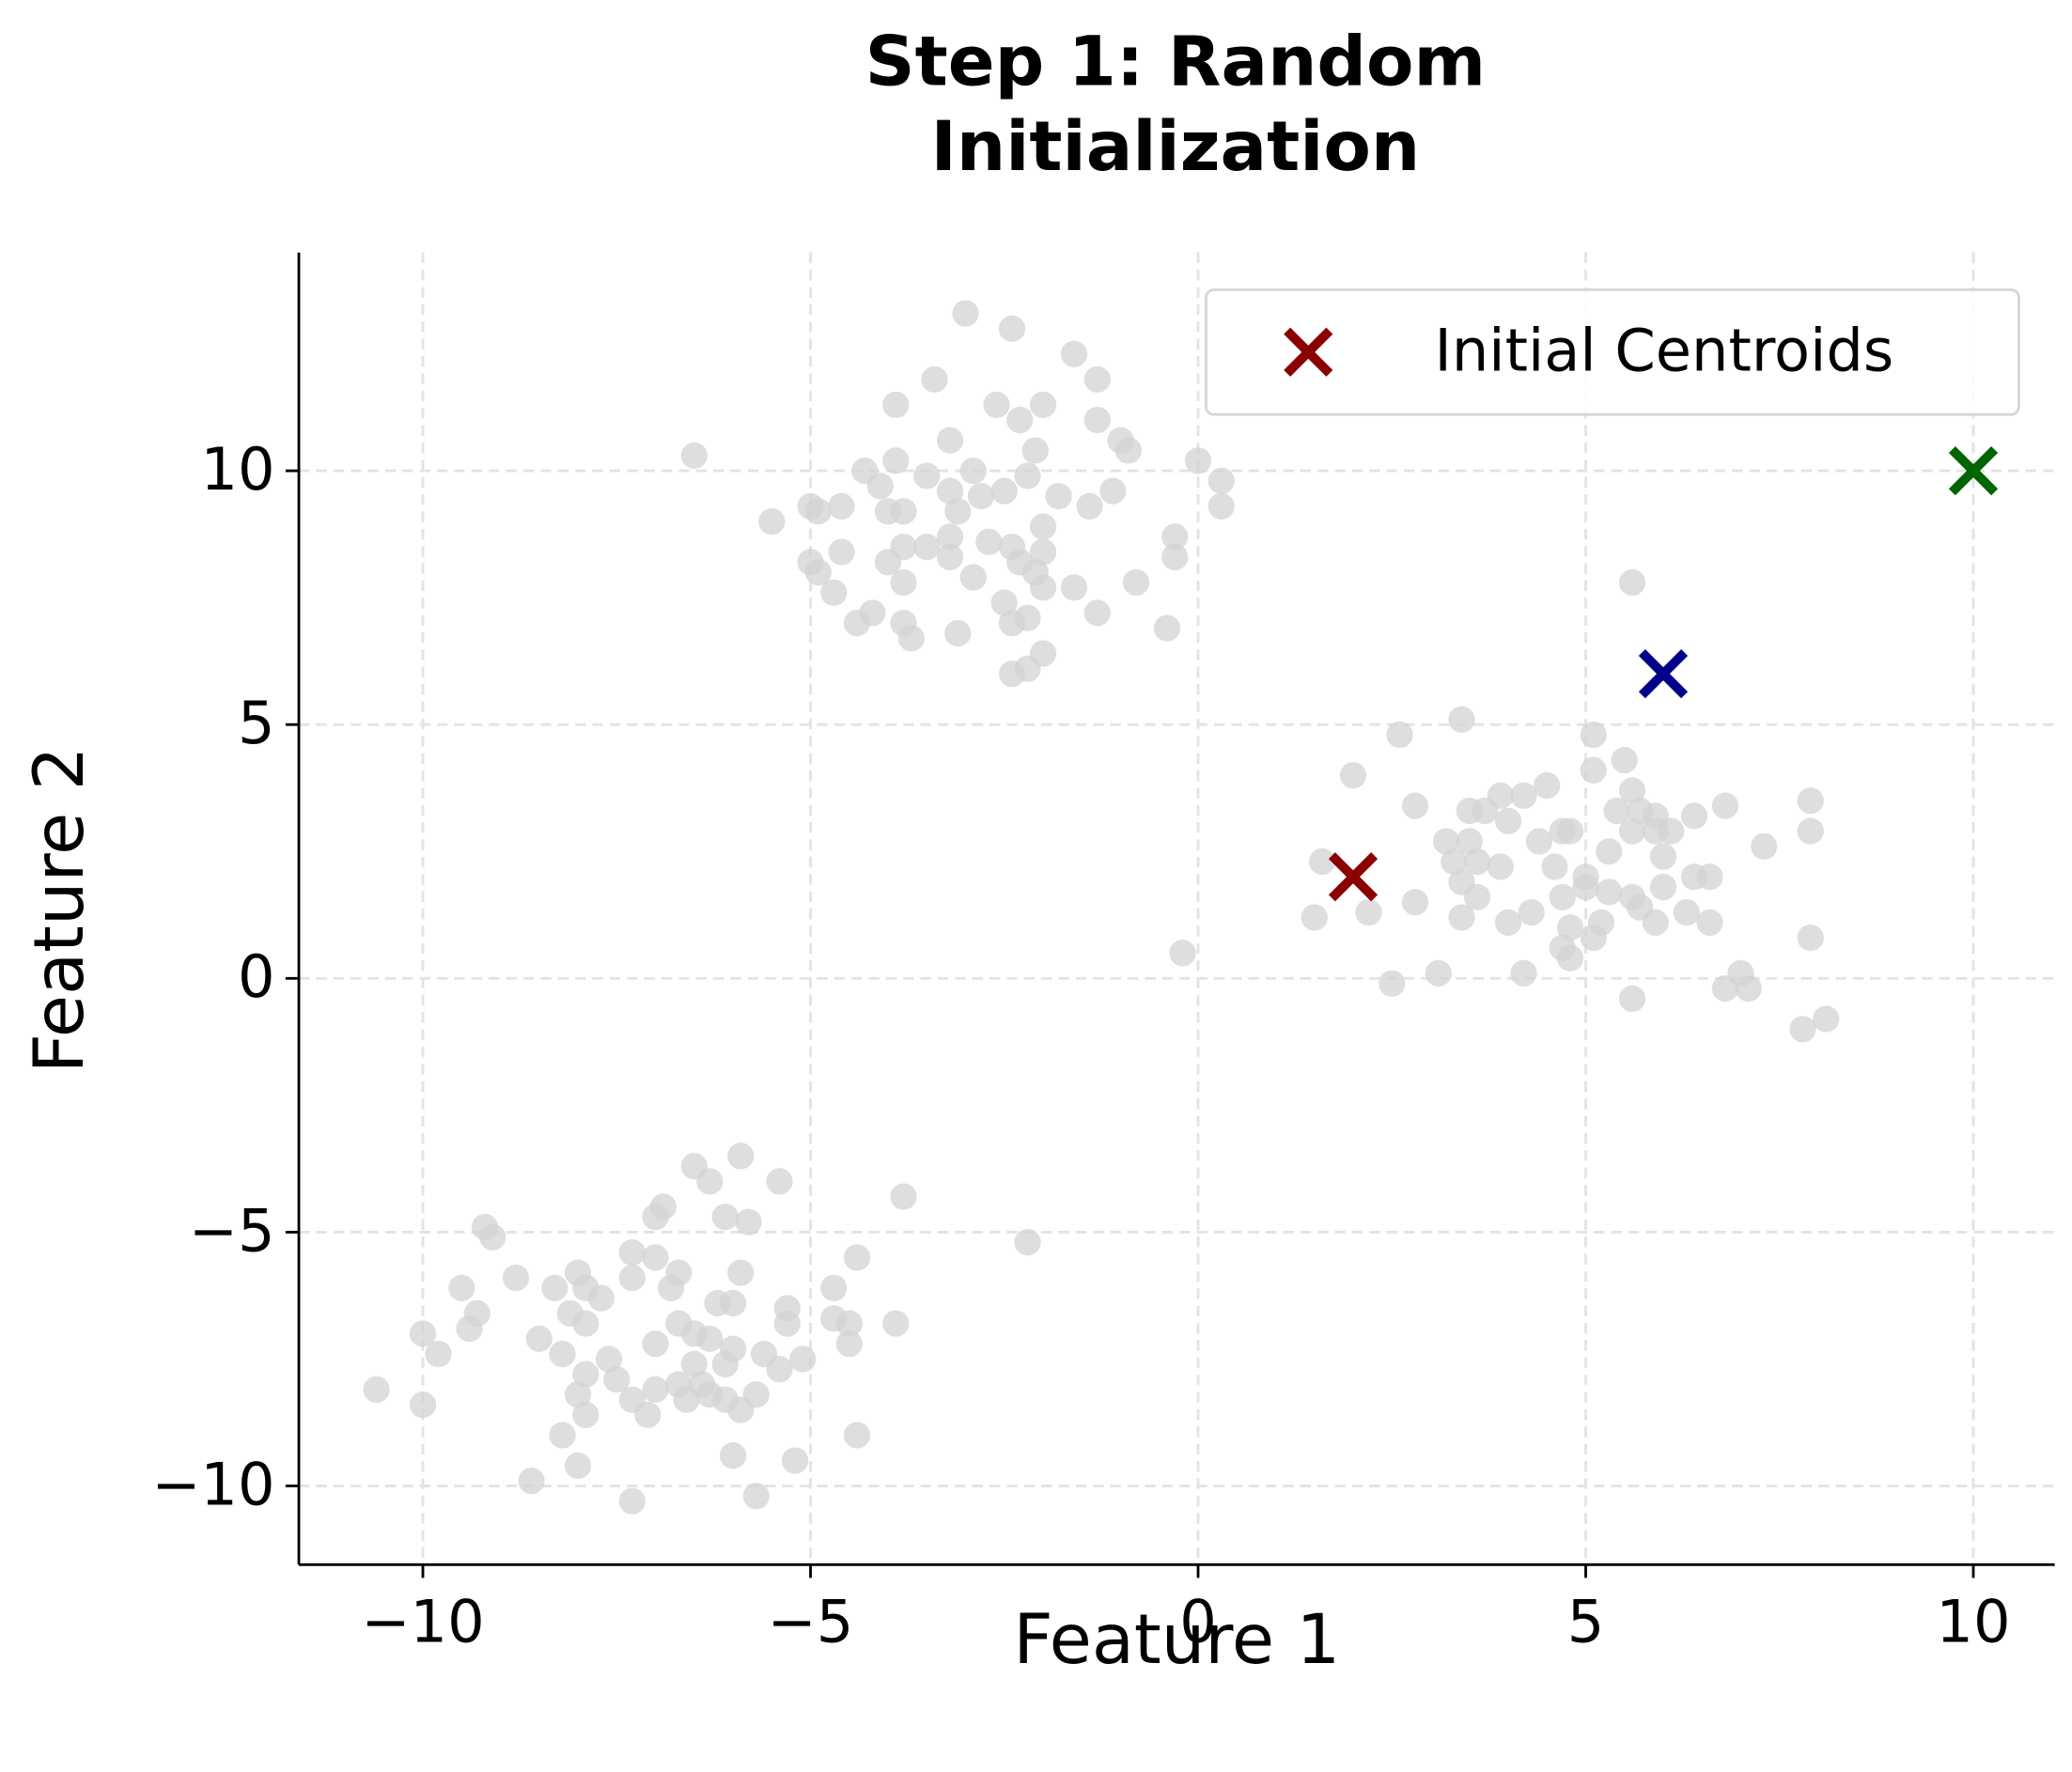 This screenshot has height=1772, width=2072. What do you see at coordinates (256, 976) in the screenshot?
I see `y-tick-label: 0` at bounding box center [256, 976].